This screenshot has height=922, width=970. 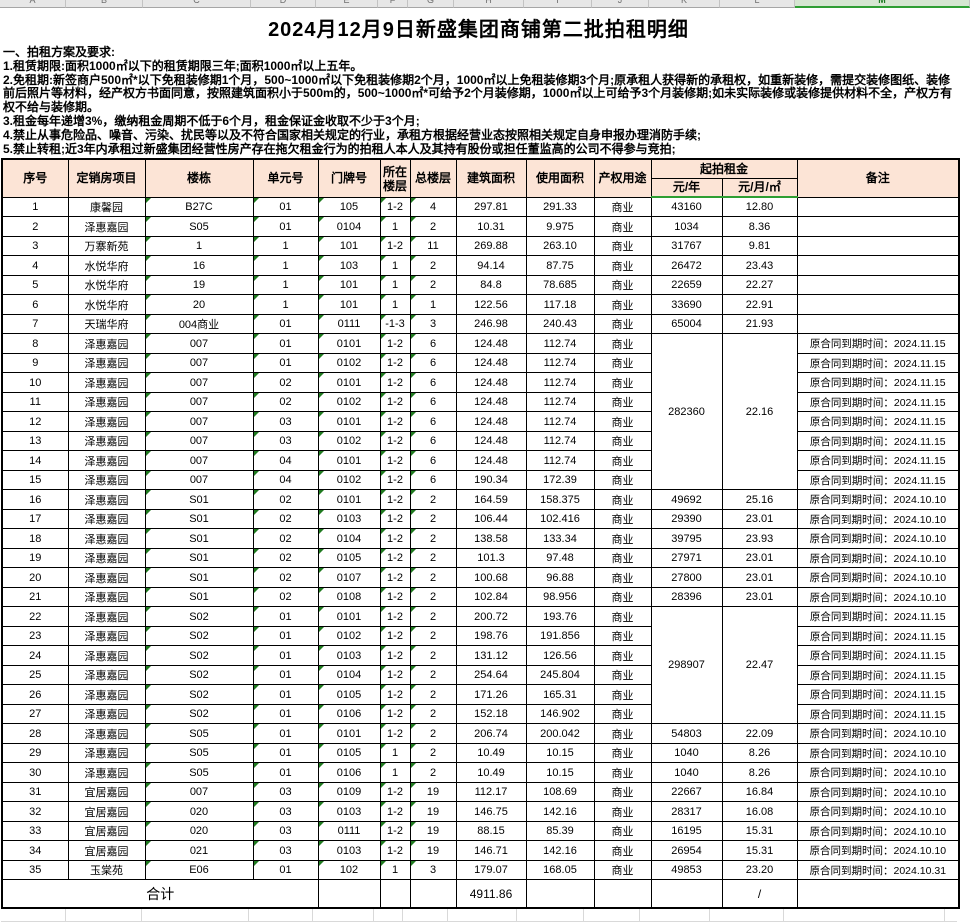 What do you see at coordinates (199, 616) in the screenshot?
I see `cell-building: S02` at bounding box center [199, 616].